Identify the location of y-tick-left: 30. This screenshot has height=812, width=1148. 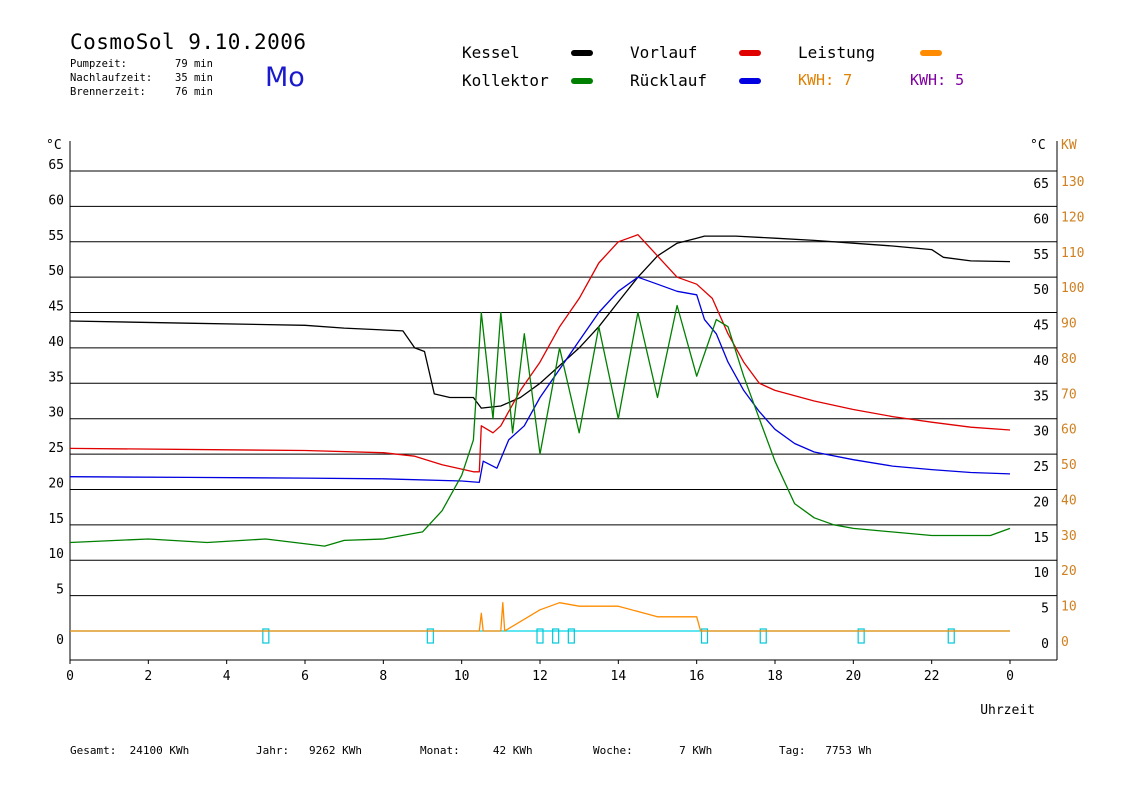
(56, 413).